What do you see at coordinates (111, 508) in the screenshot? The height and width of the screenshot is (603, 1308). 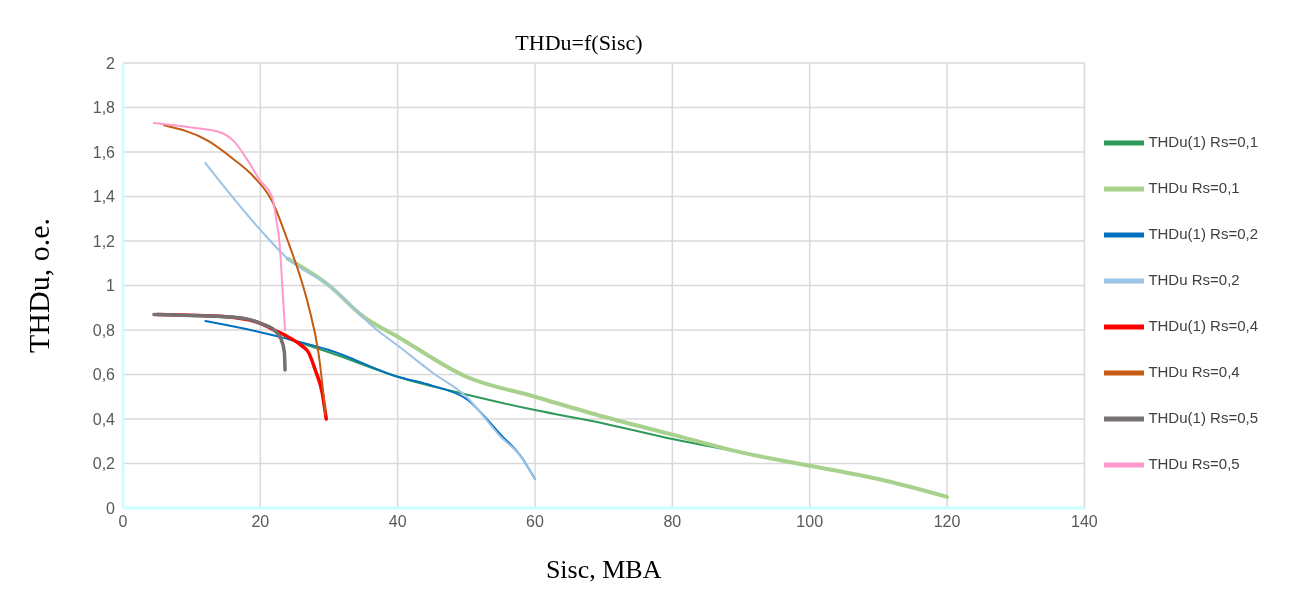 I see `y-tick-label: 0` at bounding box center [111, 508].